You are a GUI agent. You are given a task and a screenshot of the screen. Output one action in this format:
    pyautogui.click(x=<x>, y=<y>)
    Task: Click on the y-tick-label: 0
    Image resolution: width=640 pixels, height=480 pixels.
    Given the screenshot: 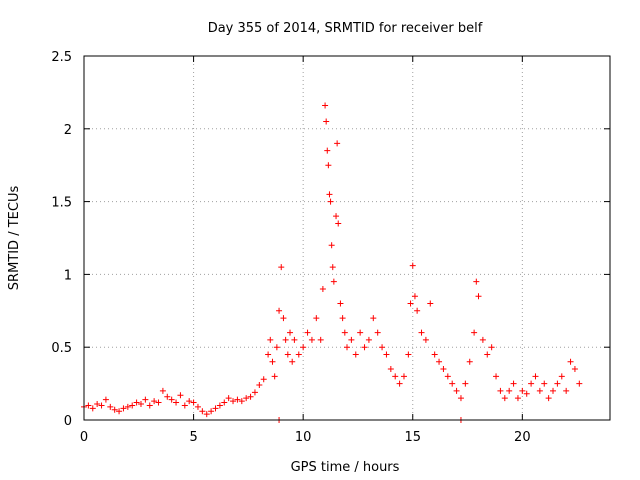 What is the action you would take?
    pyautogui.click(x=68, y=421)
    